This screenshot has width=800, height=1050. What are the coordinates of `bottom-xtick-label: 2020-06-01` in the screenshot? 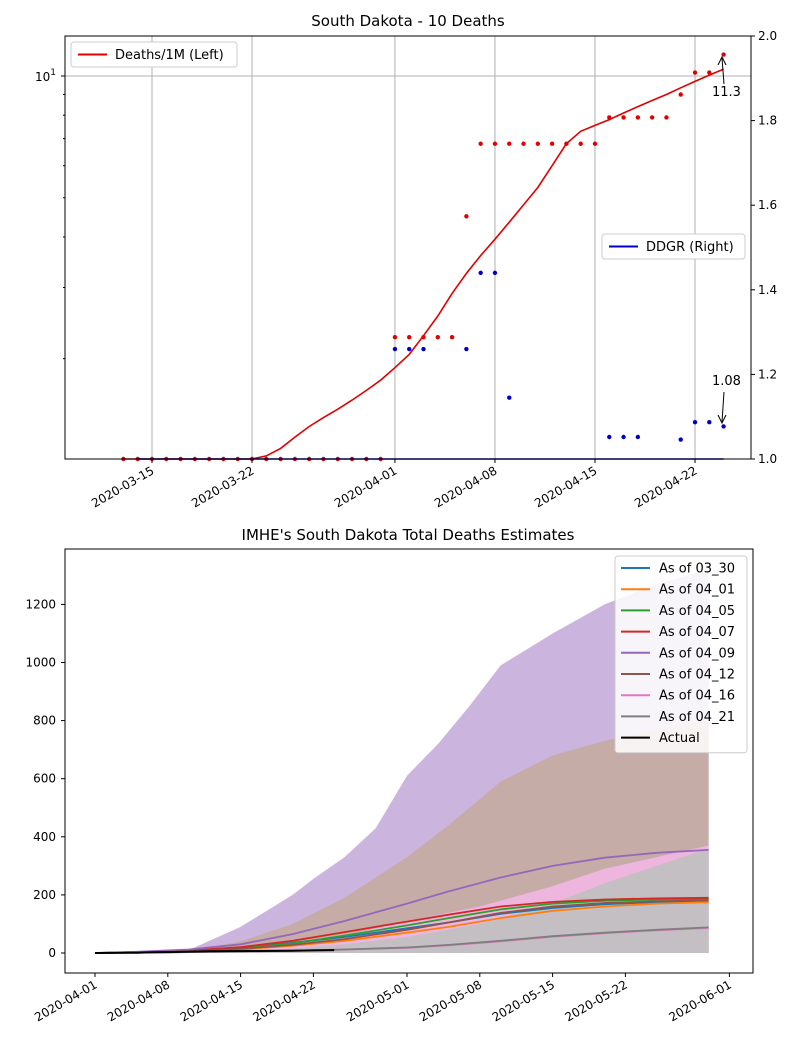 It's located at (699, 1000).